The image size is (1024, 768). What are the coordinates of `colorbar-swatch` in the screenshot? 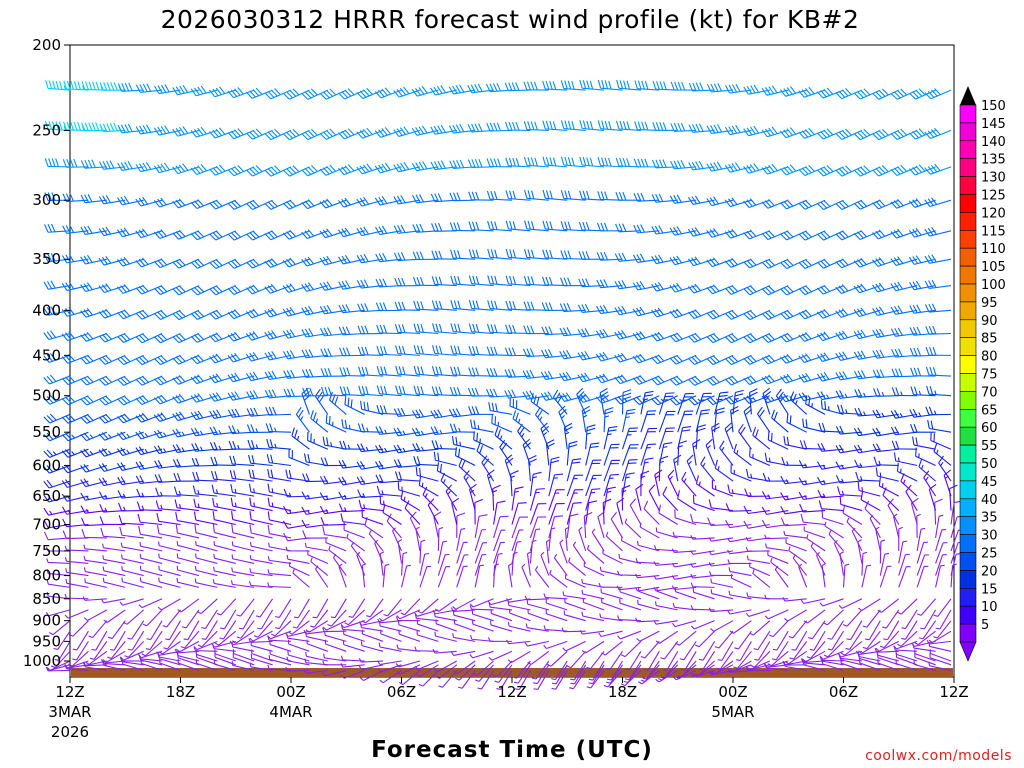 It's located at (968, 114).